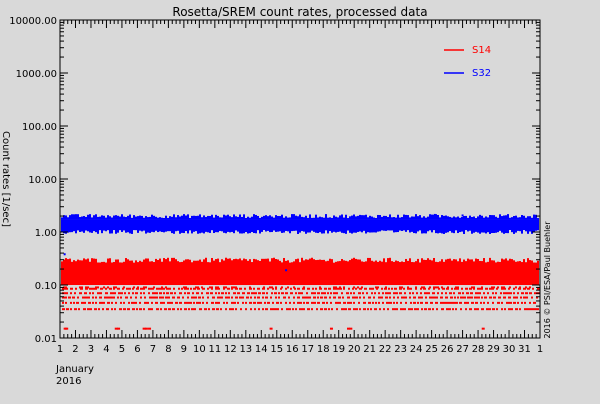 The height and width of the screenshot is (404, 600). Describe the element at coordinates (5, 179) in the screenshot. I see `y-axis-label: Count rates [1/sec]` at that location.